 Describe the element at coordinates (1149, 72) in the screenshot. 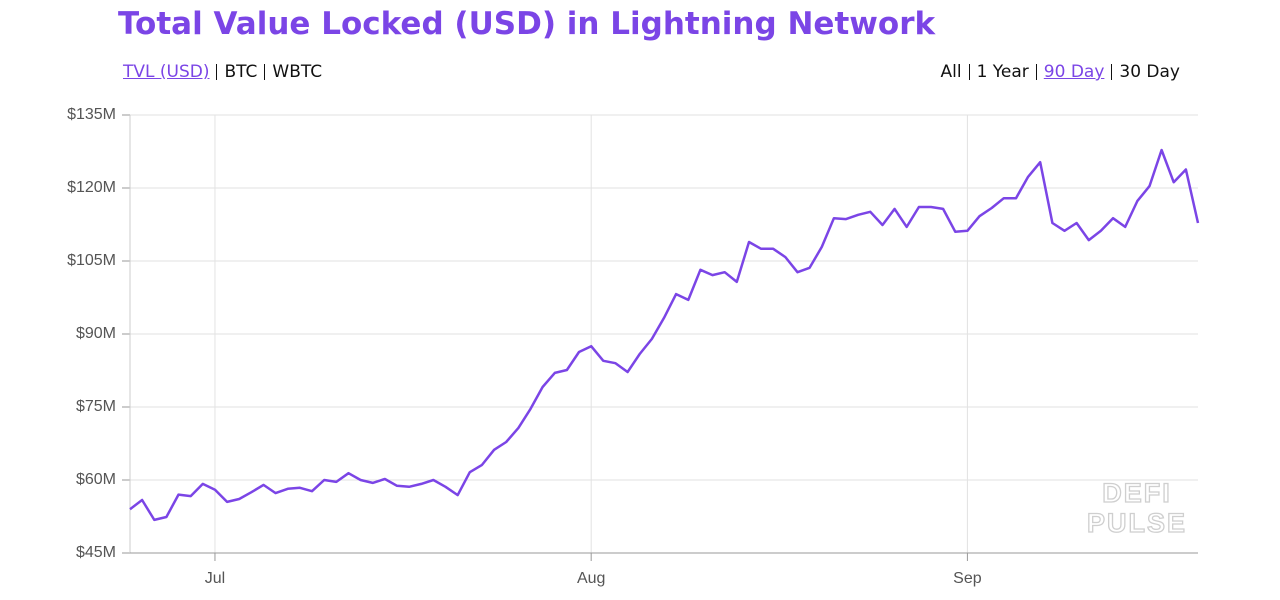

I see `range-option: 30 Day` at that location.